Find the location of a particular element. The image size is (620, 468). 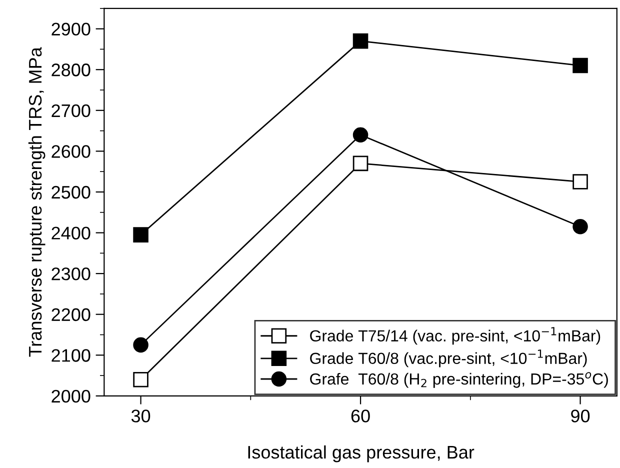

x-tick-label: 60 is located at coordinates (360, 416).